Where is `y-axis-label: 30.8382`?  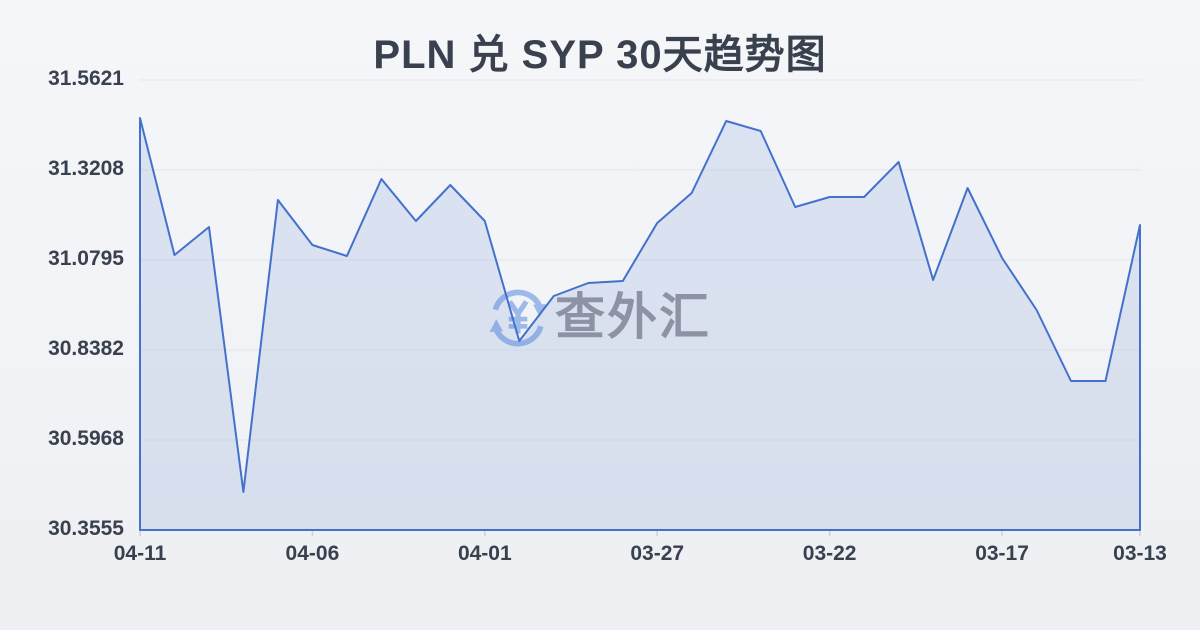 y-axis-label: 30.8382 is located at coordinates (86, 348).